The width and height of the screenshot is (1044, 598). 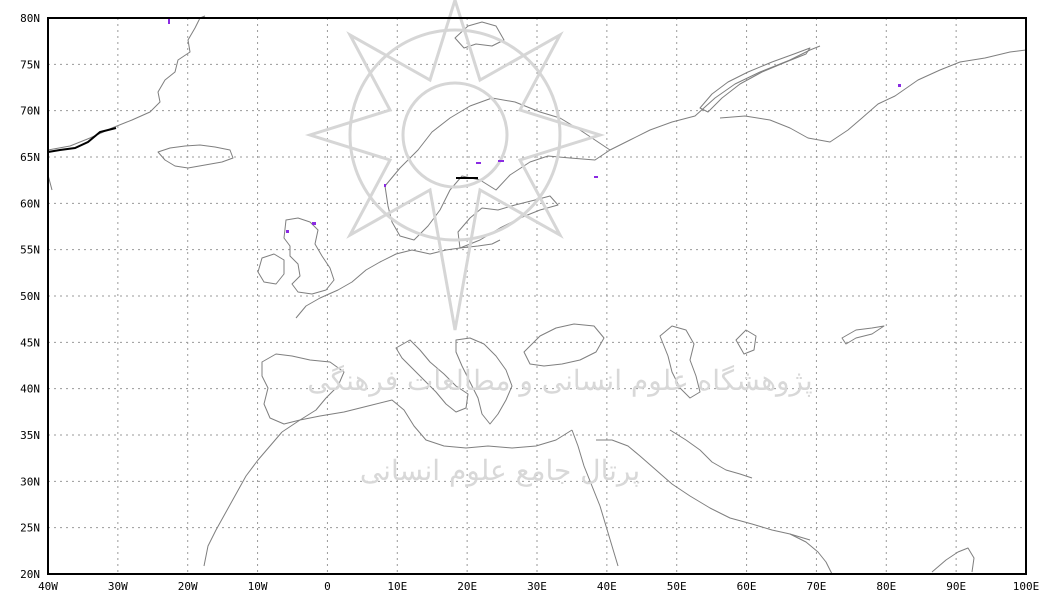 I want to click on x-tick-label: 0, so click(x=327, y=586).